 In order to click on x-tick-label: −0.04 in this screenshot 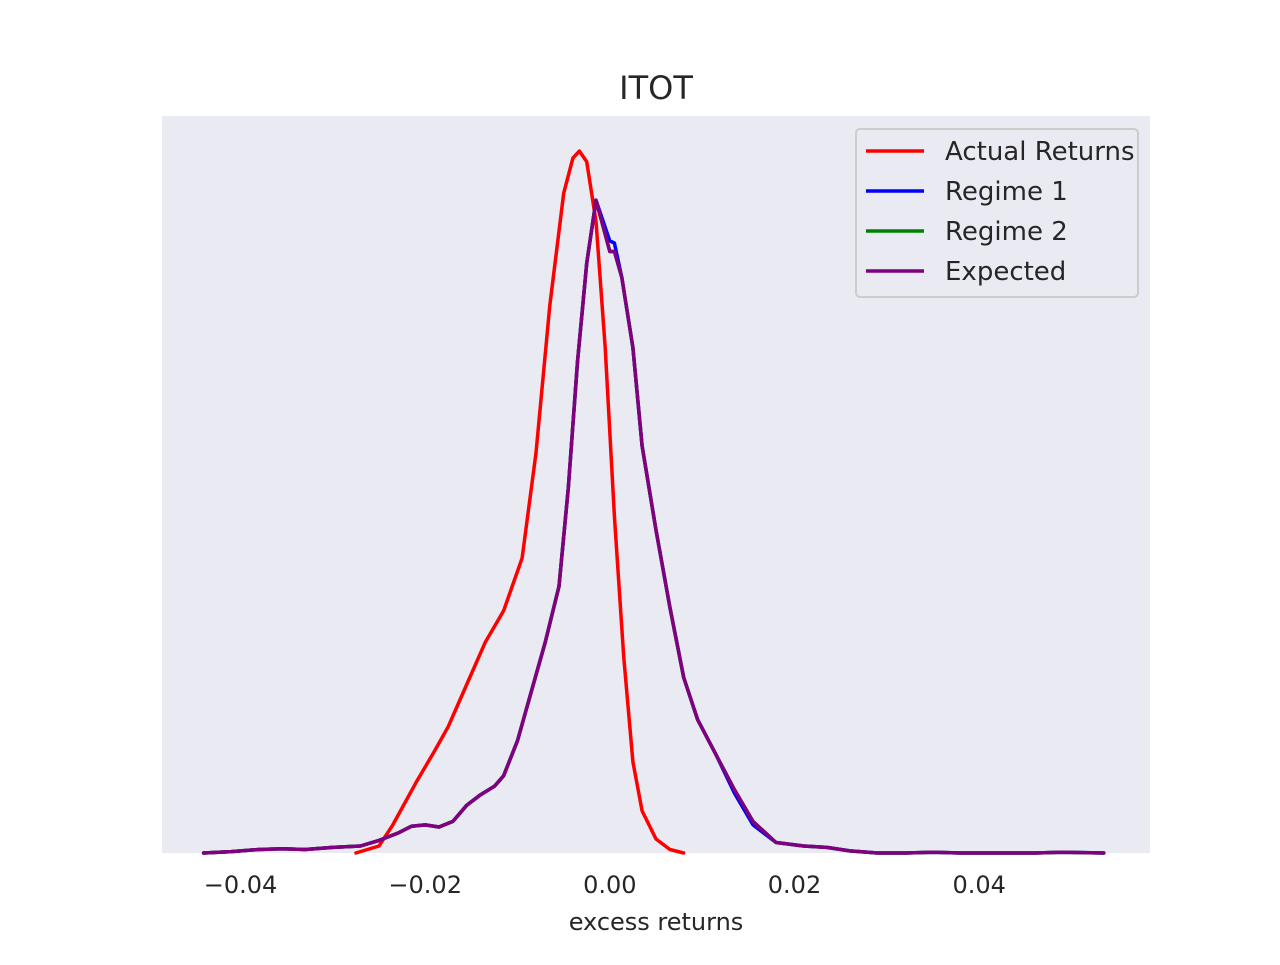, I will do `click(241, 885)`.